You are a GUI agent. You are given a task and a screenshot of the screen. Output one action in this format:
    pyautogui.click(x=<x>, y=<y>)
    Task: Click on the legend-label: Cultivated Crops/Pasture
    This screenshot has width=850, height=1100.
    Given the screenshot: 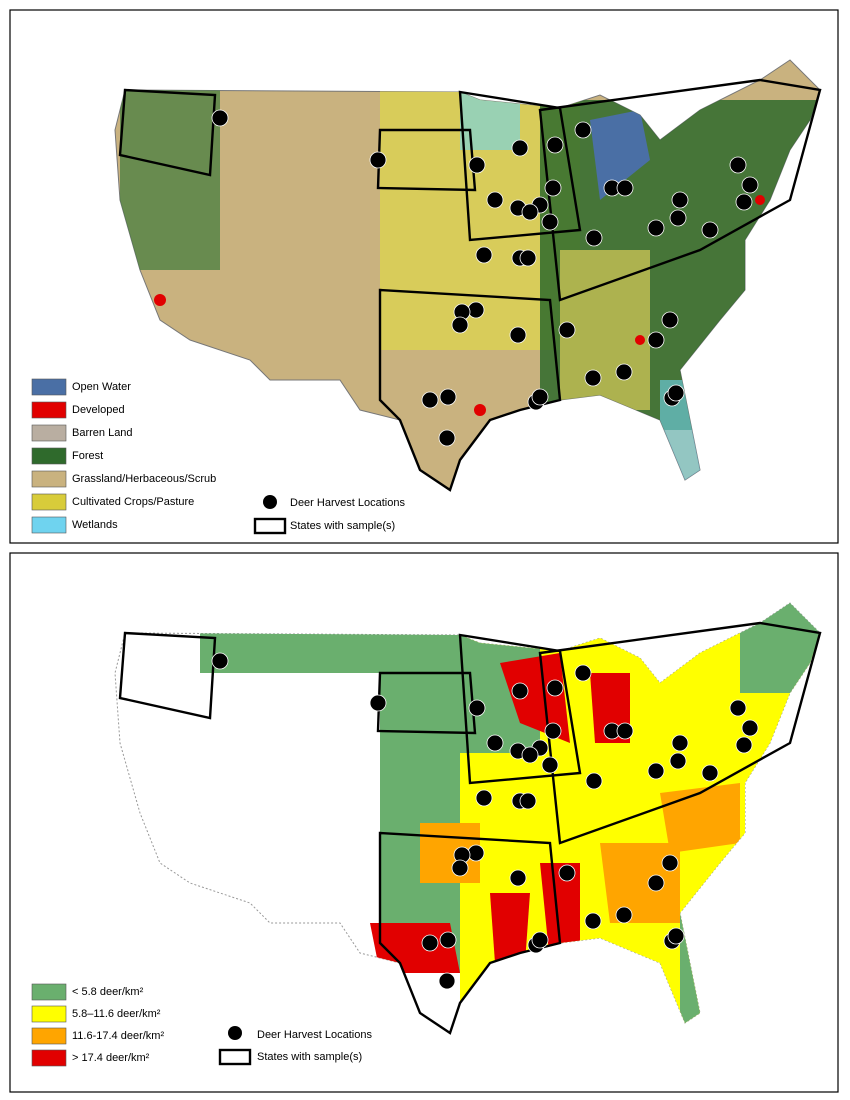 What is the action you would take?
    pyautogui.click(x=133, y=502)
    